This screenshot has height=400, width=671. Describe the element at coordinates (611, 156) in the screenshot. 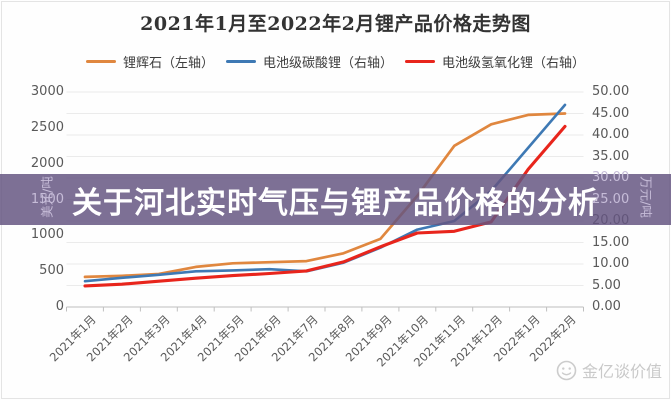

I see `y-axis-right-label: 35.00` at that location.